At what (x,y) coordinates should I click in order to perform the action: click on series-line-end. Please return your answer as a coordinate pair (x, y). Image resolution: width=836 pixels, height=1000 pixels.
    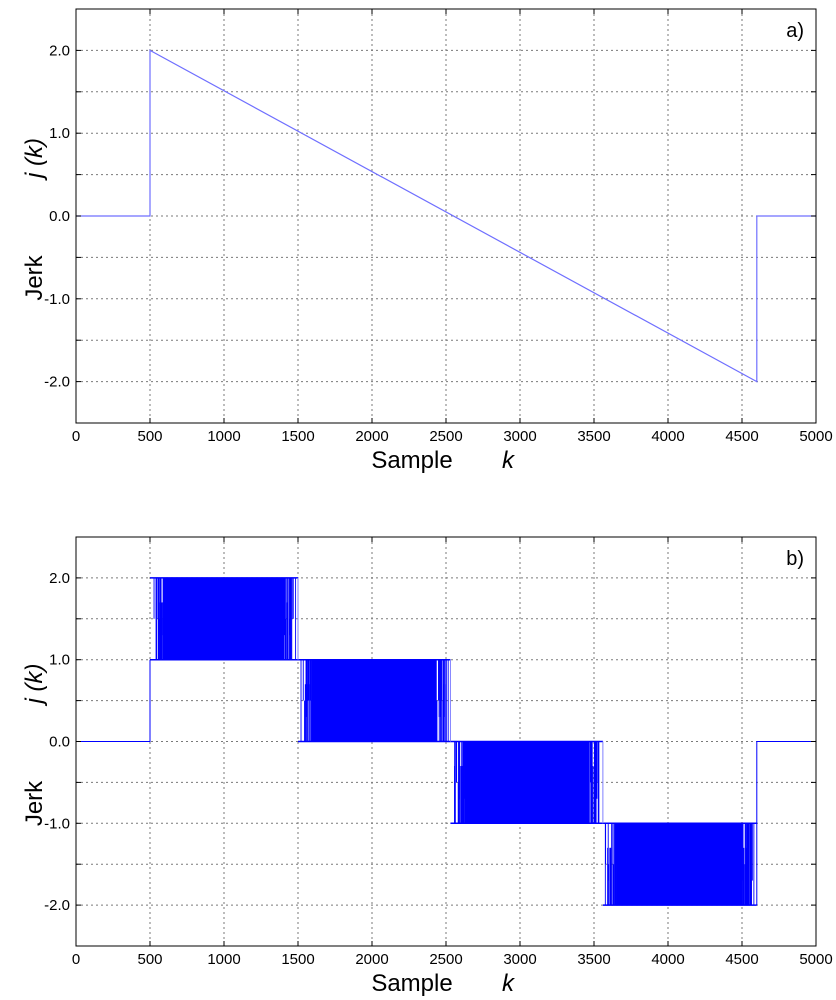
    Looking at the image, I should click on (786, 823).